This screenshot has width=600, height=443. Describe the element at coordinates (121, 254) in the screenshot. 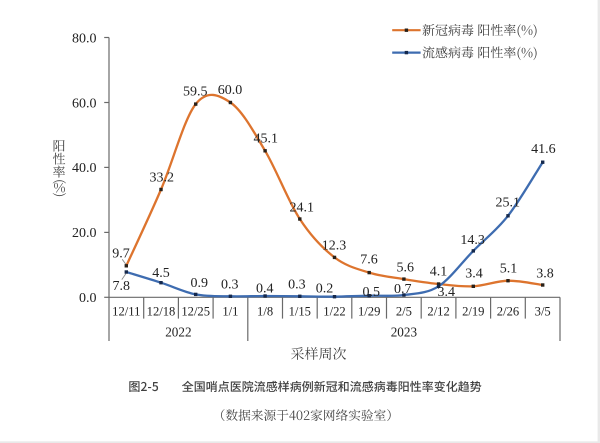

I see `svg-text: 9.7` at that location.